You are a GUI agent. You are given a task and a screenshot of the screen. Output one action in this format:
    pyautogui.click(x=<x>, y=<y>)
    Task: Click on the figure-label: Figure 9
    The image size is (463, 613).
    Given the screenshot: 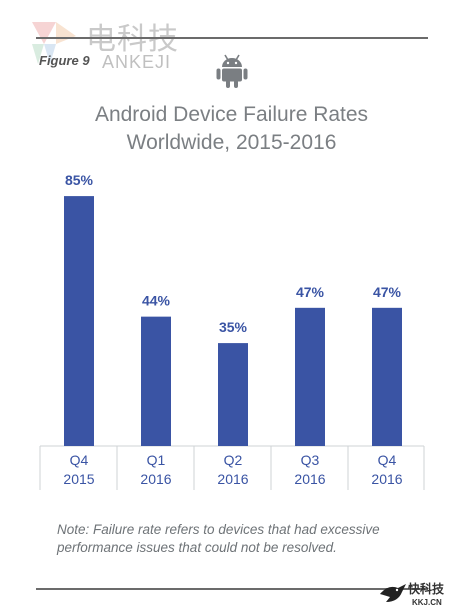 What is the action you would take?
    pyautogui.click(x=64, y=60)
    